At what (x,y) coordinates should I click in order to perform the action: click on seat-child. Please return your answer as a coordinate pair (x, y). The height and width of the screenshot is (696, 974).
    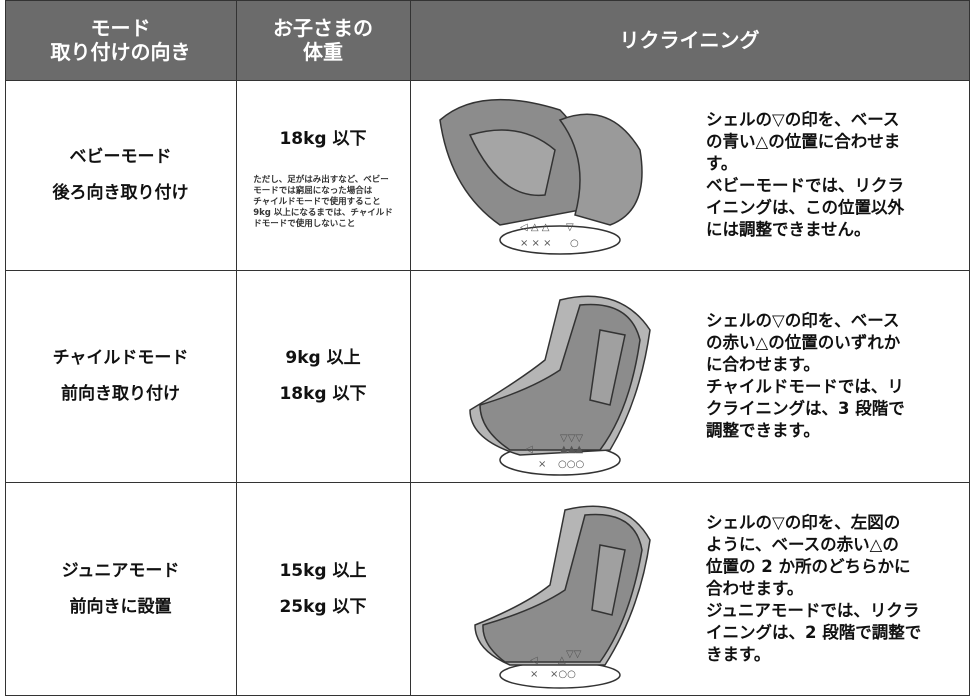
    Looking at the image, I should click on (560, 385).